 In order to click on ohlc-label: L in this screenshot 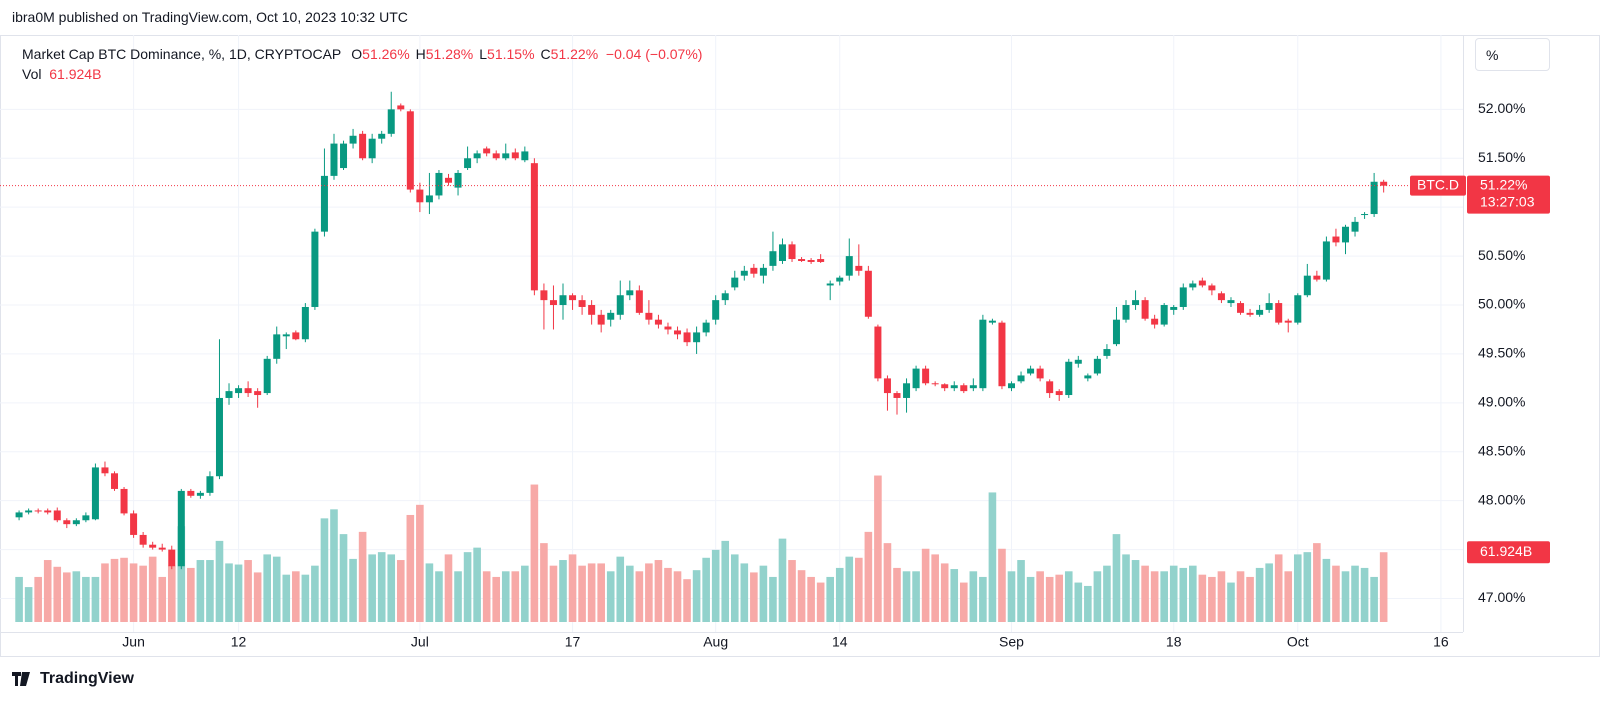, I will do `click(483, 54)`.